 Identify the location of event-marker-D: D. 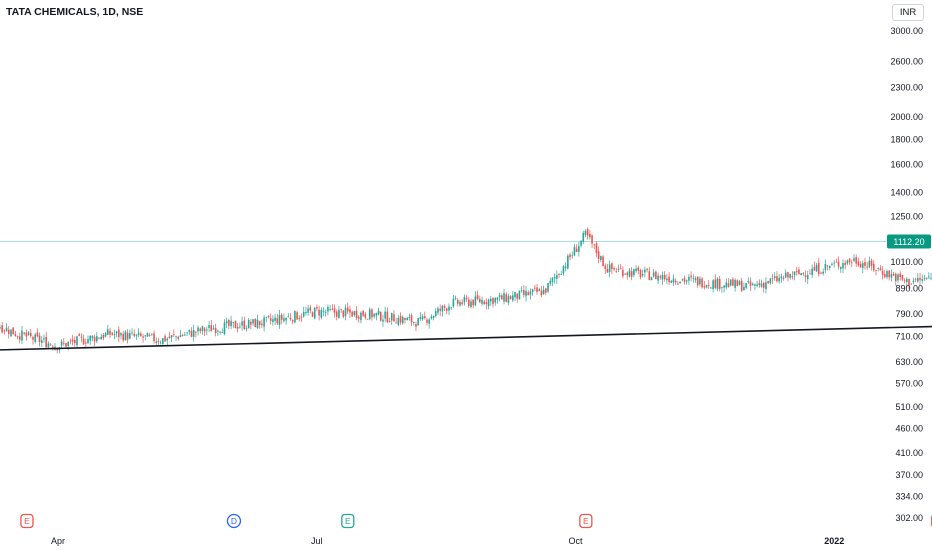
(234, 521).